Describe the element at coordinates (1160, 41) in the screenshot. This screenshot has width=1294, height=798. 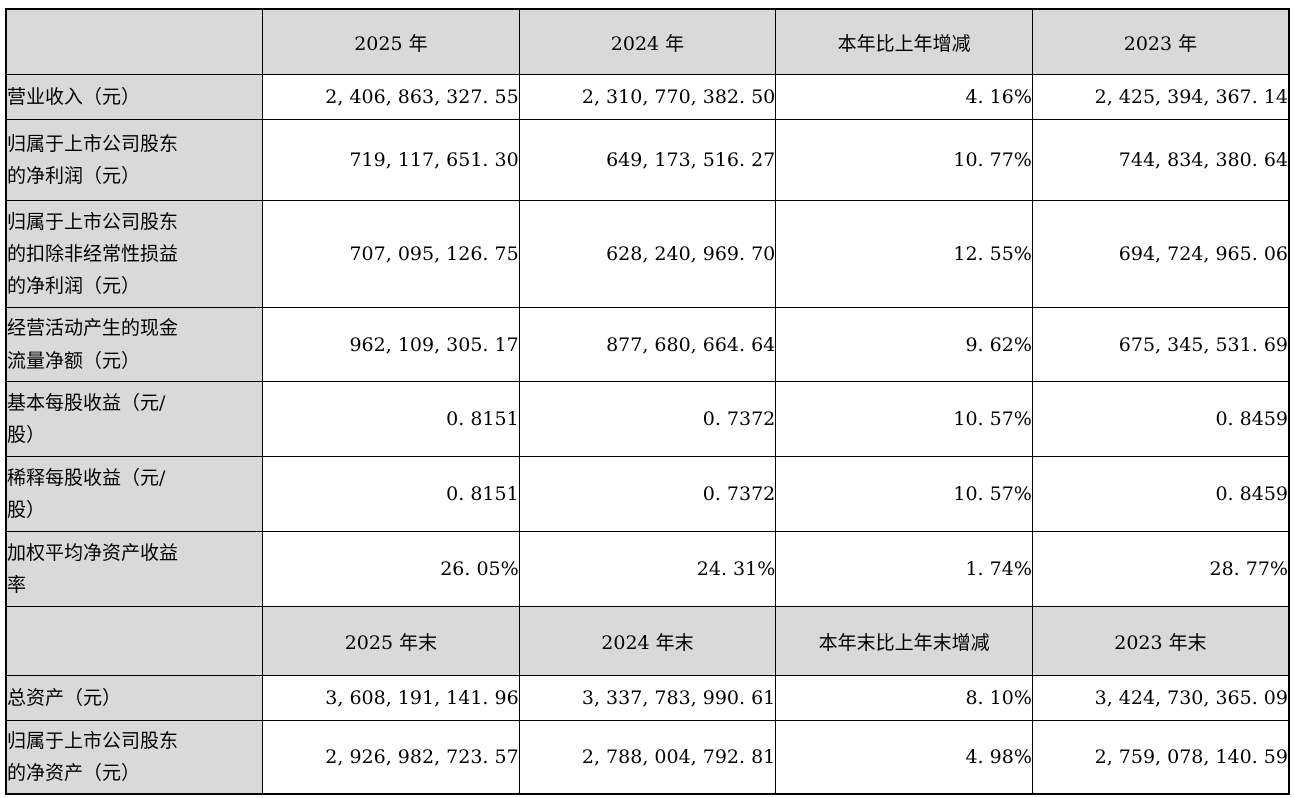
I see `header-year-2023: 2023 年` at that location.